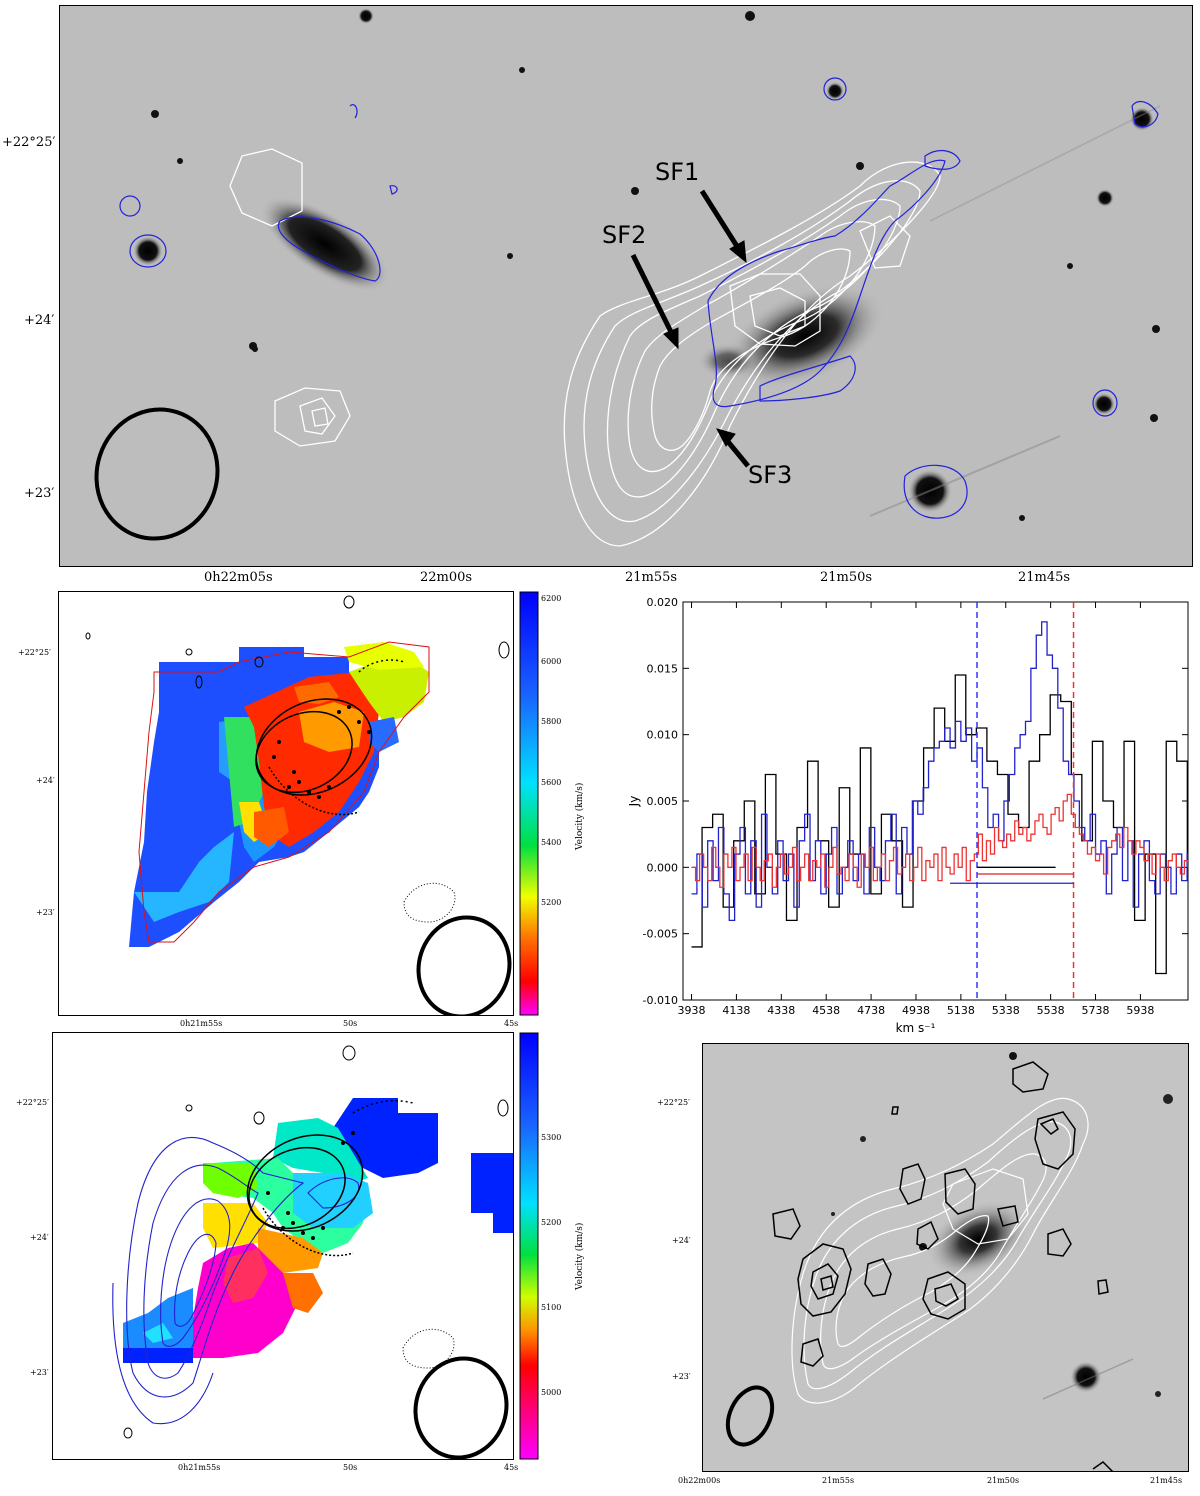  Describe the element at coordinates (846, 577) in the screenshot. I see `top-ra-tick-3: 21m50s` at that location.